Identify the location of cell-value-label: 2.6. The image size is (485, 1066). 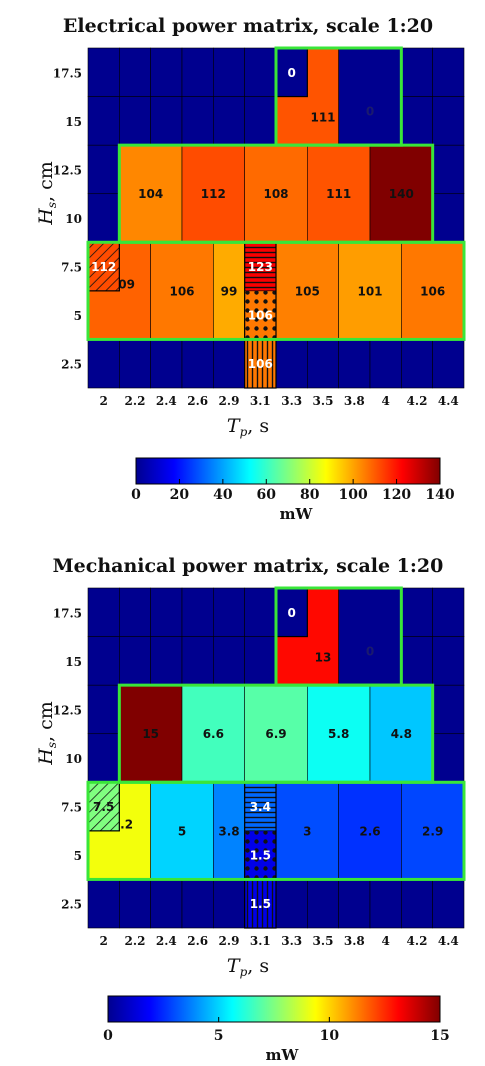
(369, 831).